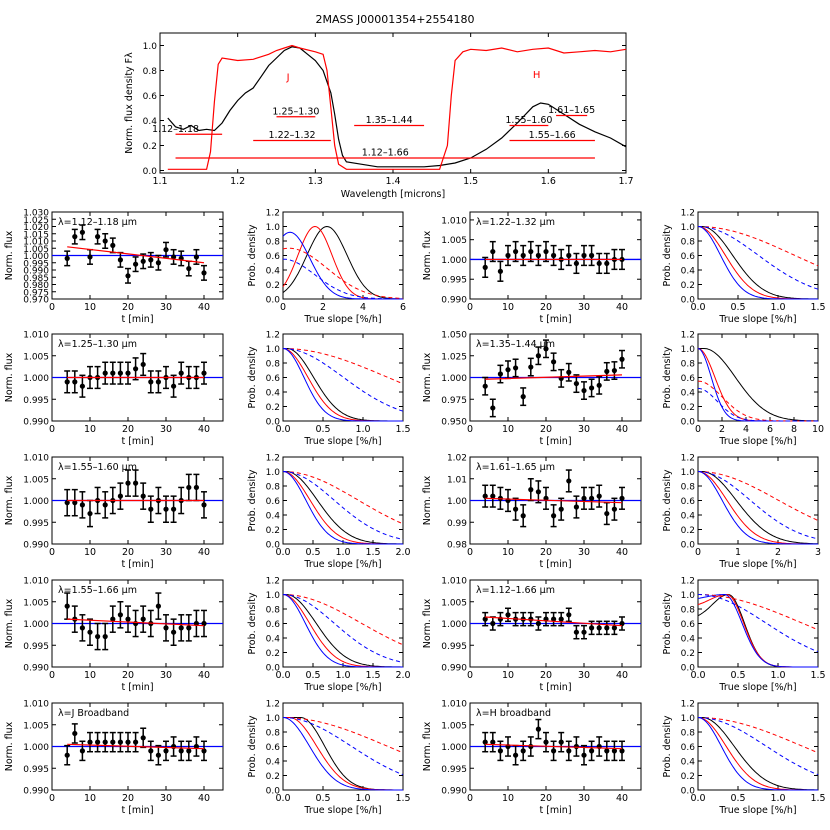 Image resolution: width=830 pixels, height=830 pixels. I want to click on lc6-fit-line, so click(554, 500).